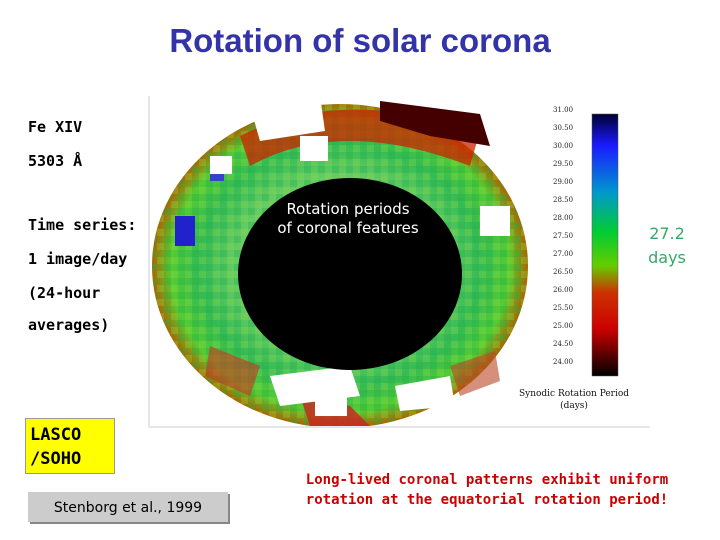  I want to click on scale-tick: 25.50, so click(563, 308).